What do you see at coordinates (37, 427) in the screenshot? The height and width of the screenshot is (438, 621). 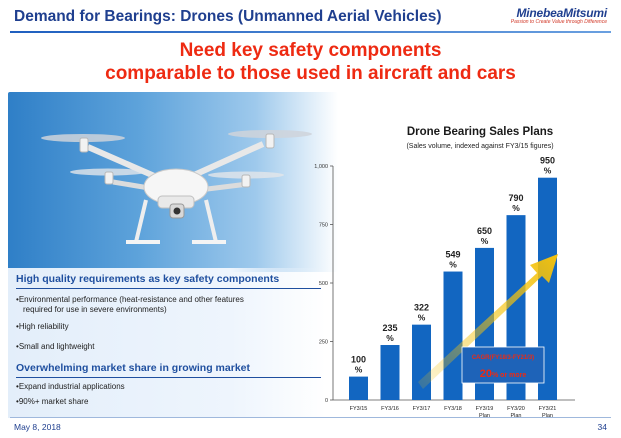 I see `footer-date: May 8, 2018` at bounding box center [37, 427].